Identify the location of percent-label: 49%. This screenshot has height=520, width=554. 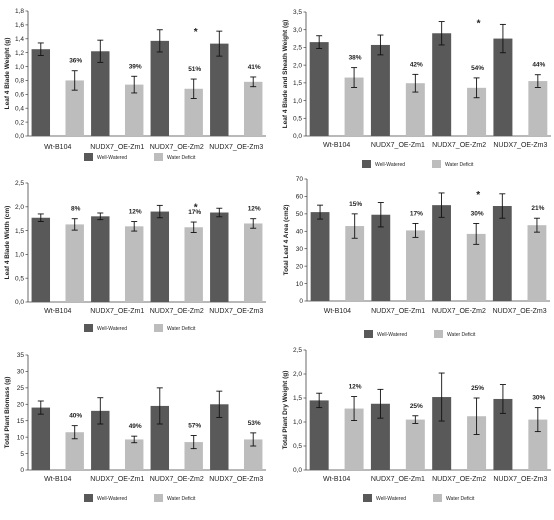
(135, 426).